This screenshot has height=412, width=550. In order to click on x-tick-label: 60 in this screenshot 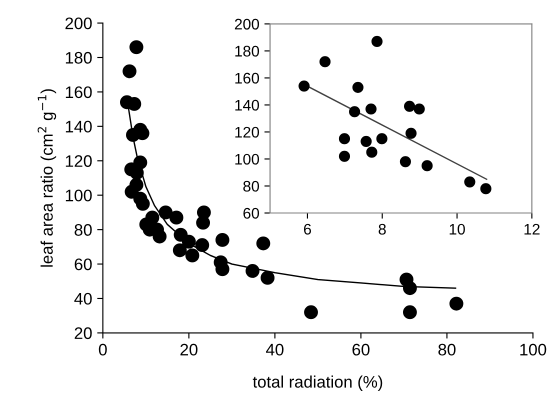, I will do `click(361, 350)`.